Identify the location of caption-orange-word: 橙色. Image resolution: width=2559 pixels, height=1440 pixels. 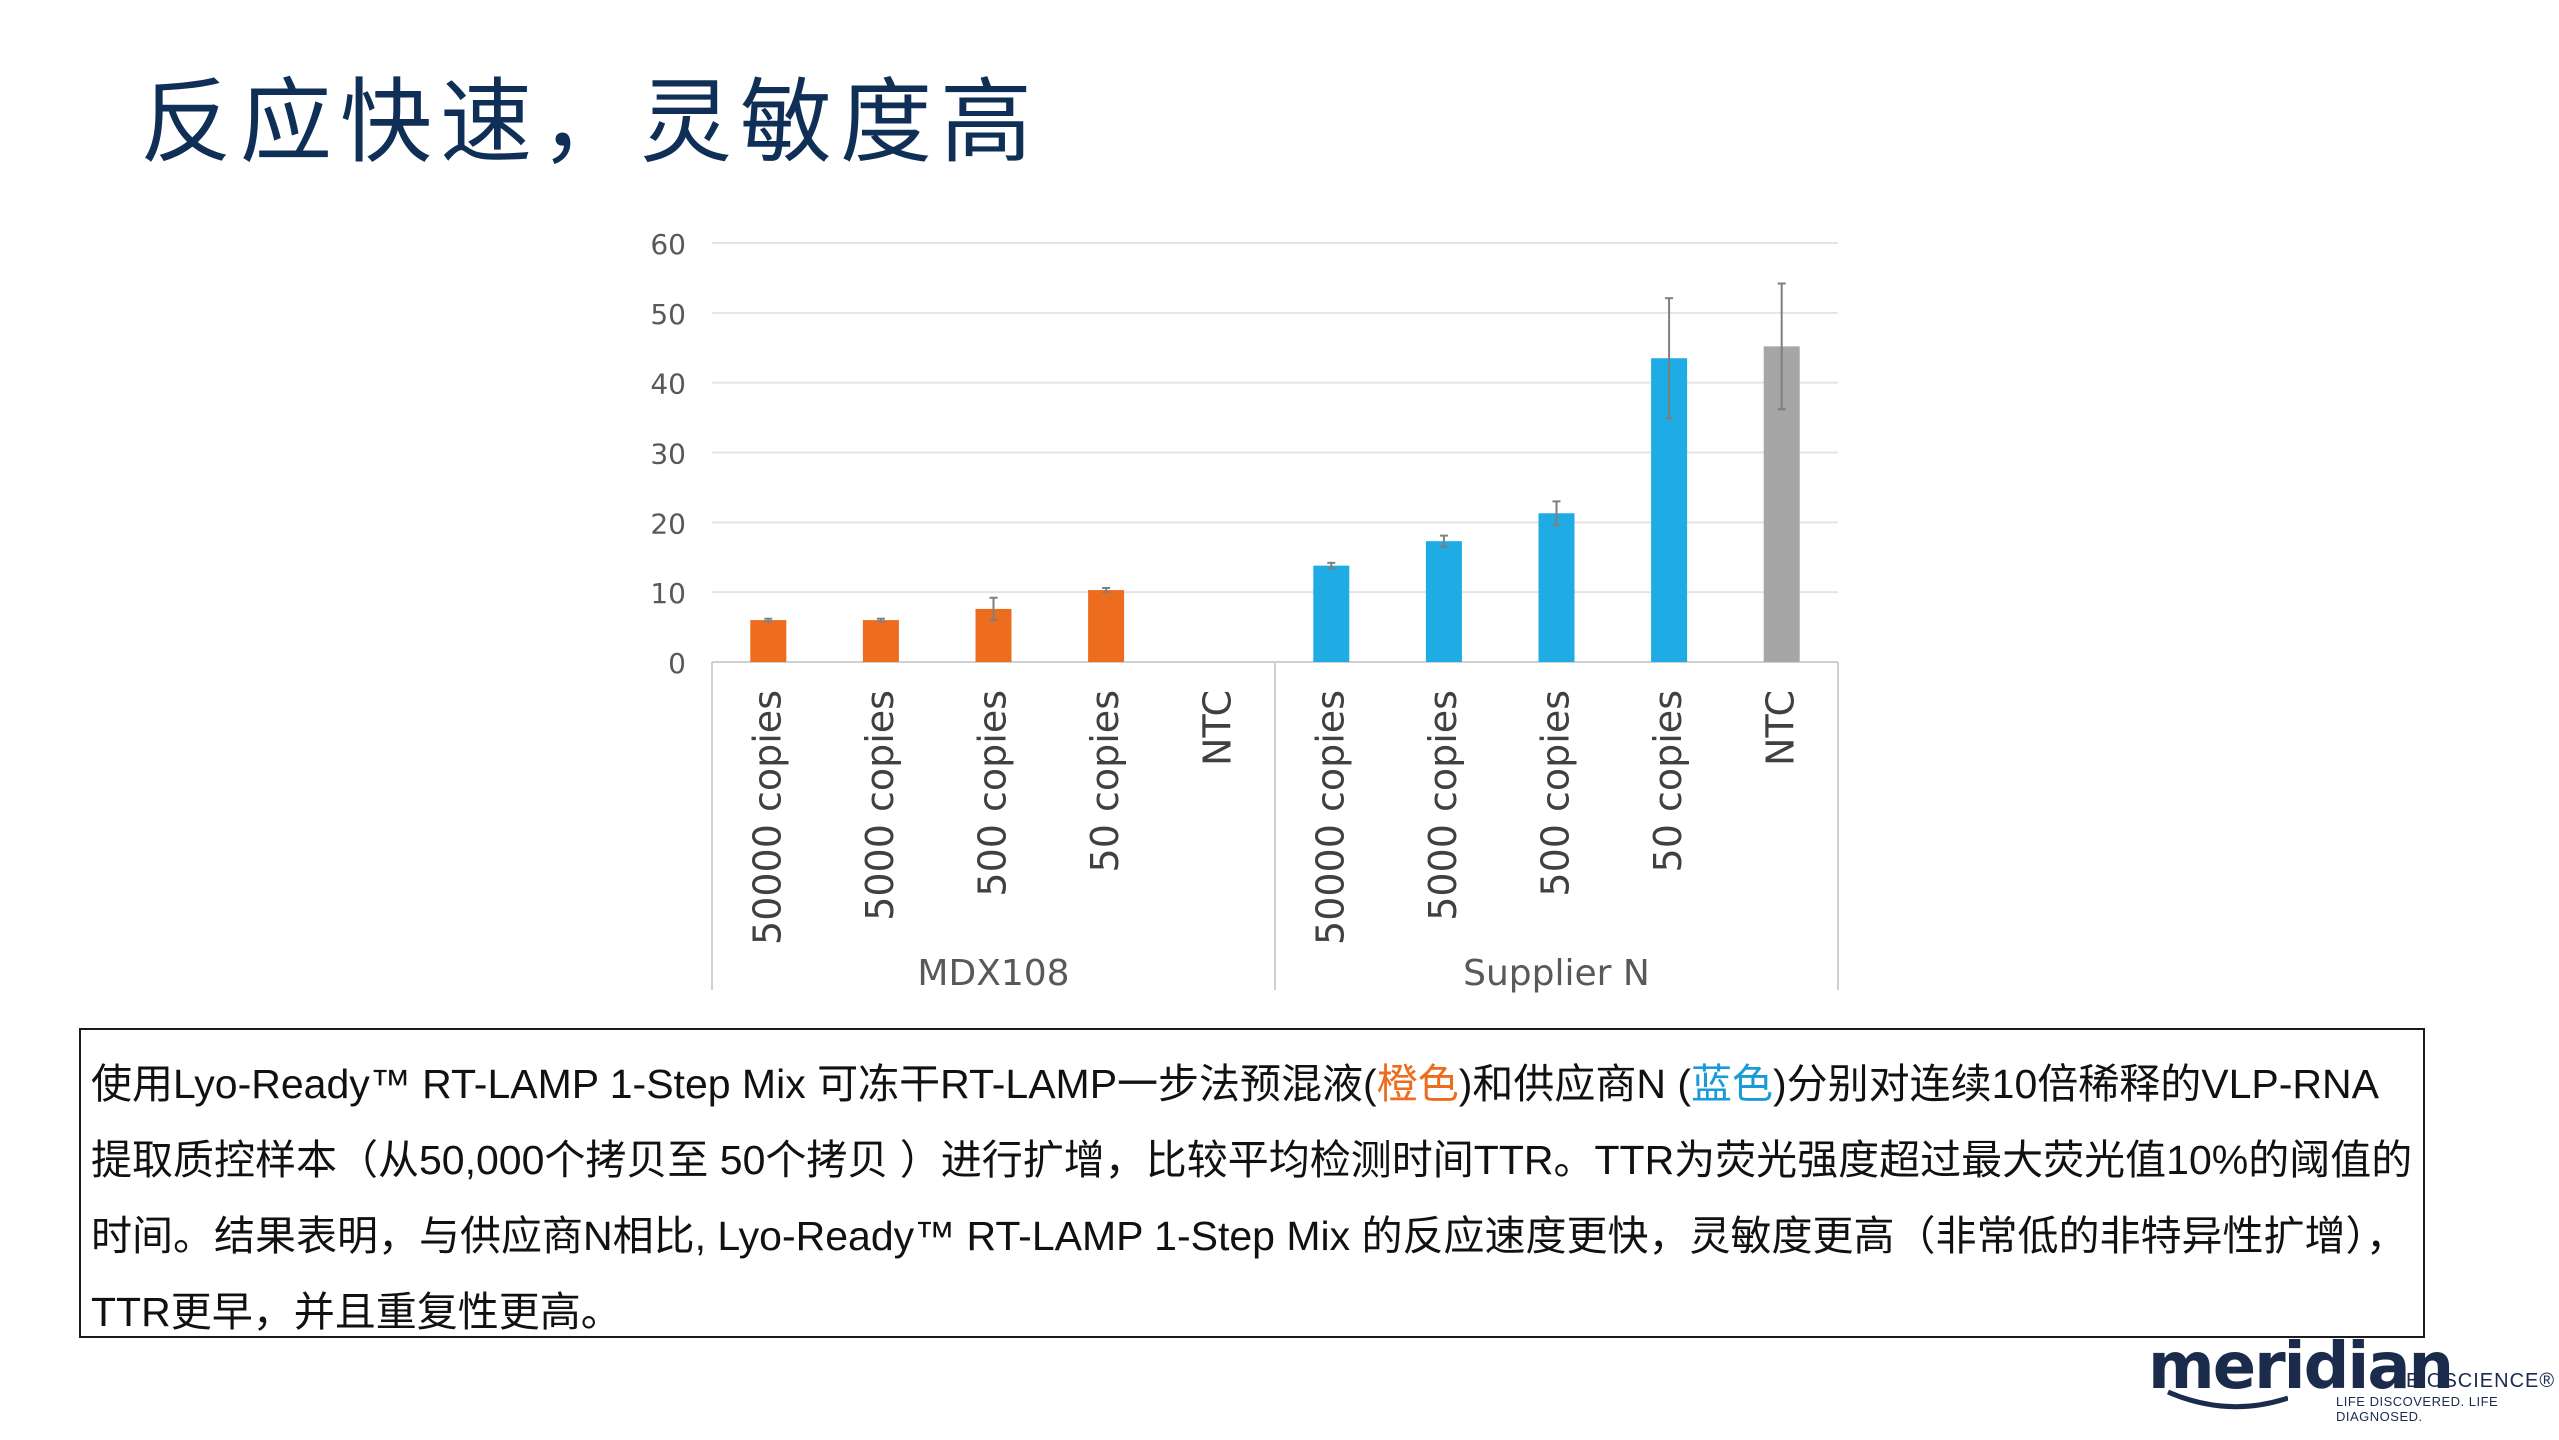
(1417, 1084).